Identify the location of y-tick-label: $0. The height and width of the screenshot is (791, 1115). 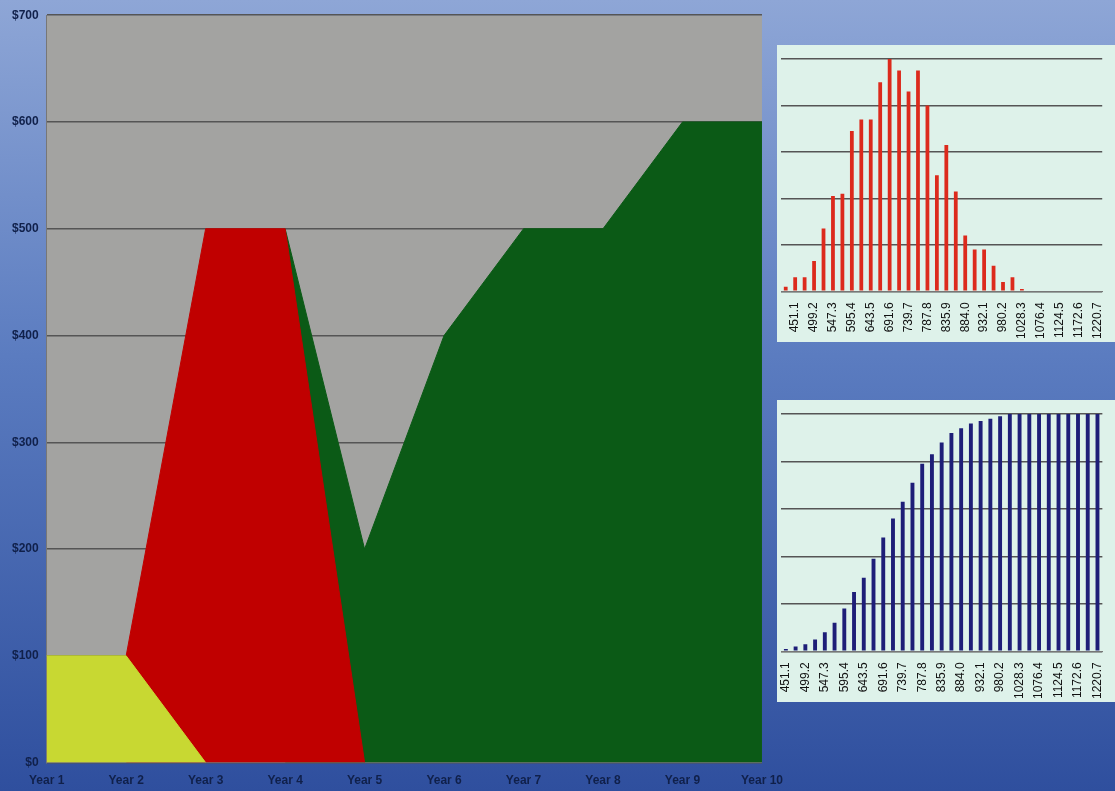
(32, 761).